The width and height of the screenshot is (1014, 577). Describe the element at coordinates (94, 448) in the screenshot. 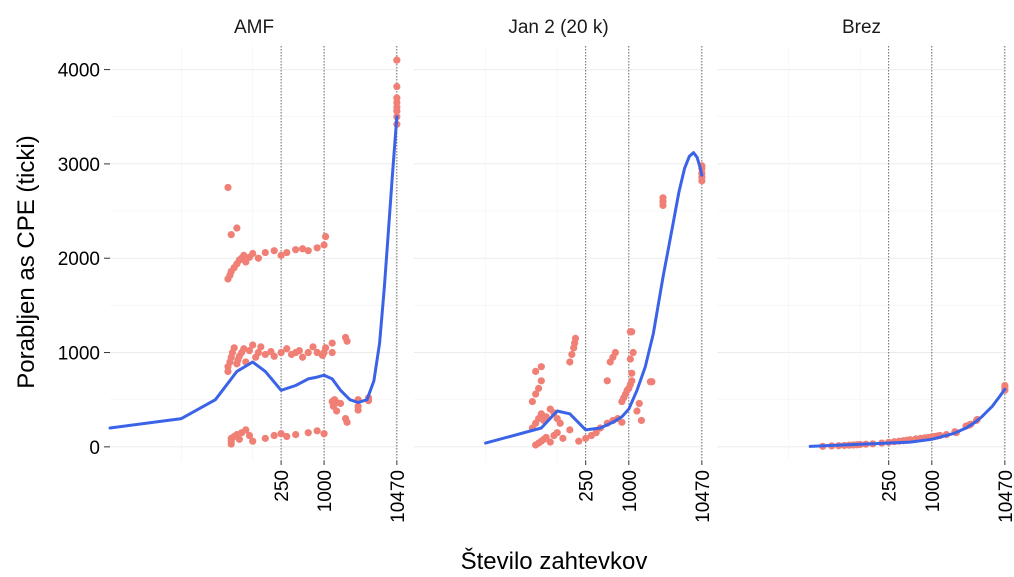

I see `y-tick-label: 0` at that location.